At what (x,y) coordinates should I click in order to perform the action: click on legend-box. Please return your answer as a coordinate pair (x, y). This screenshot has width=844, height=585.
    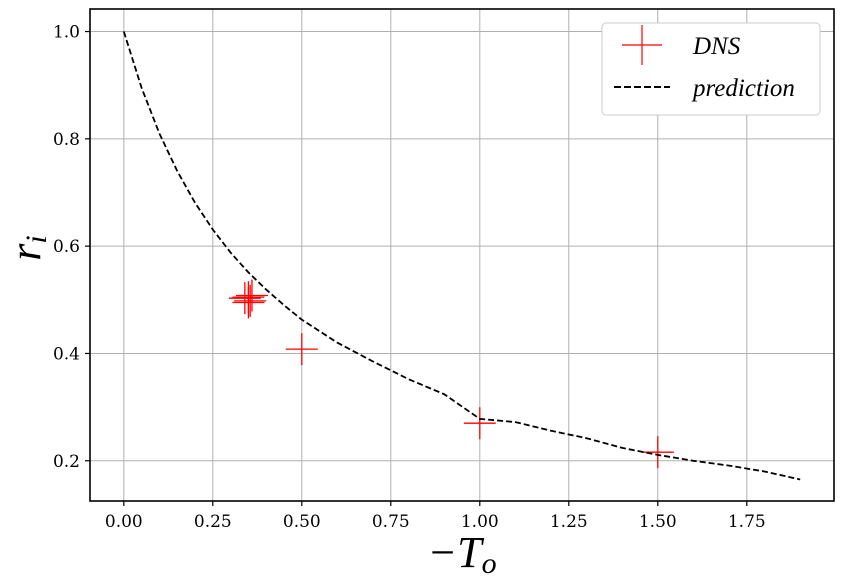
    Looking at the image, I should click on (711, 69).